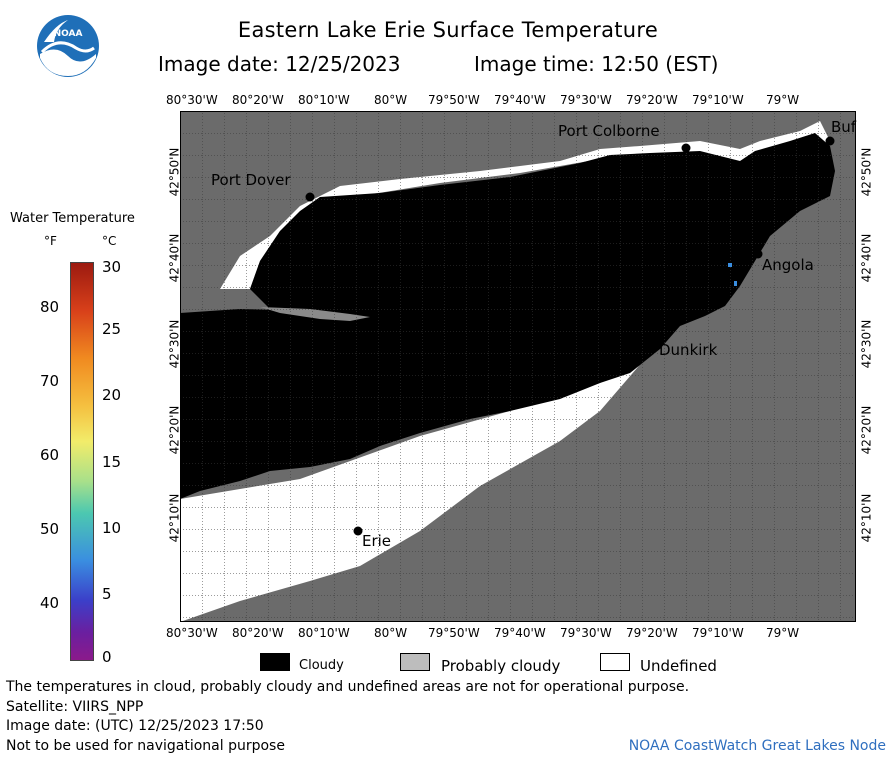 The image size is (896, 763). I want to click on legend-tick-c: 30, so click(112, 267).